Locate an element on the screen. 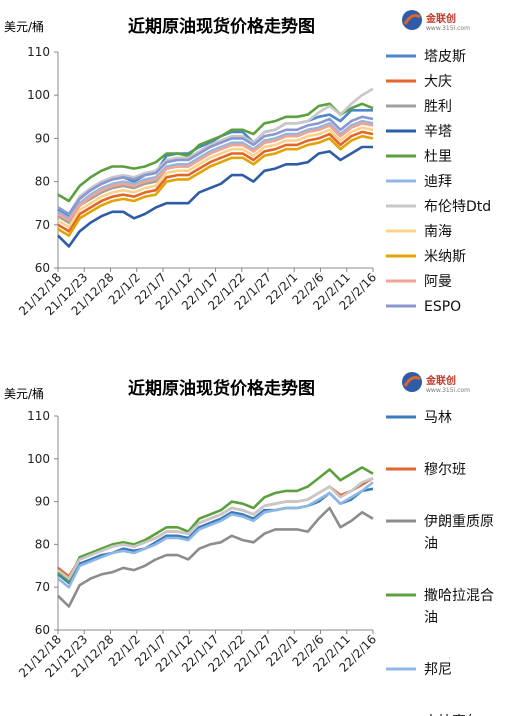 The height and width of the screenshot is (716, 531). legend-item-2: 穆尔班 is located at coordinates (426, 470).